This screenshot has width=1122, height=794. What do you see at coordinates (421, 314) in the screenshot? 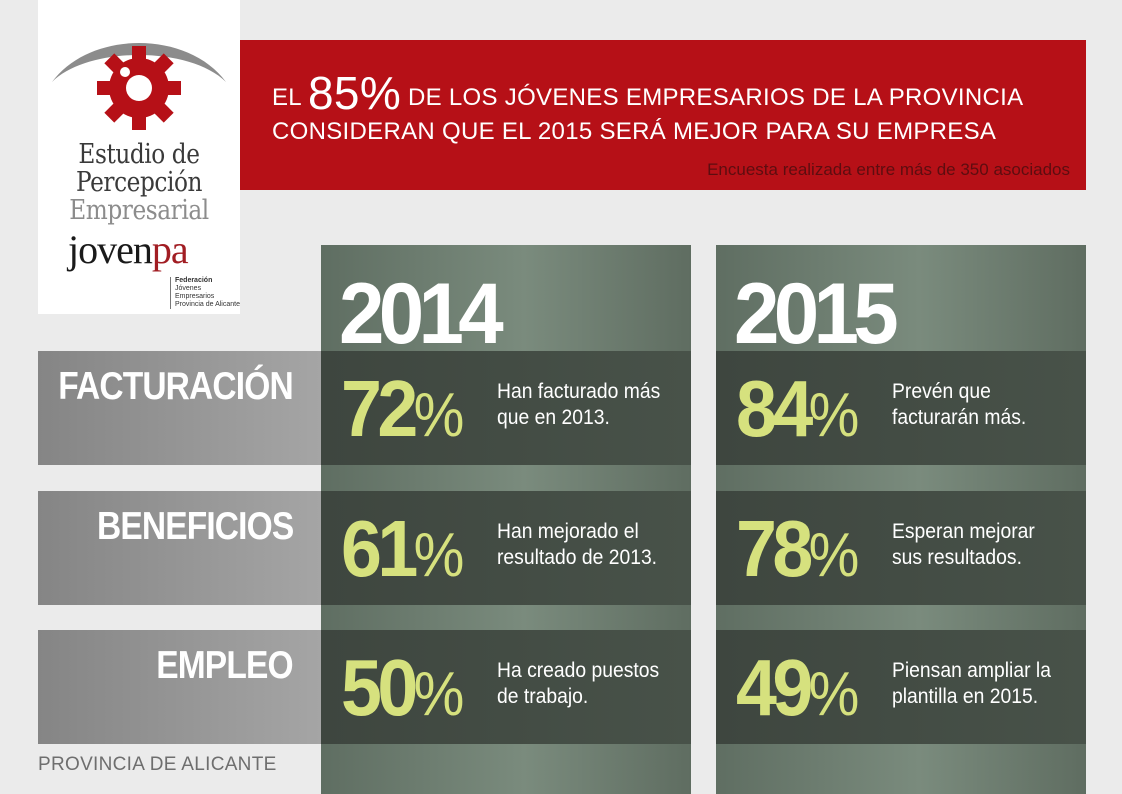
I see `year-heading: 2014` at bounding box center [421, 314].